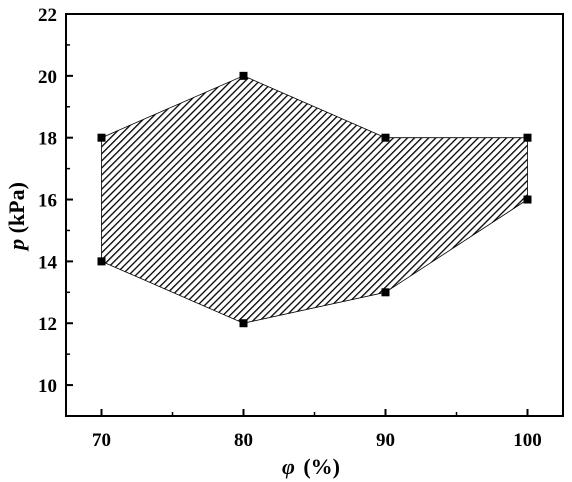 This screenshot has width=572, height=482. I want to click on x-tick-label: 80, so click(243, 440).